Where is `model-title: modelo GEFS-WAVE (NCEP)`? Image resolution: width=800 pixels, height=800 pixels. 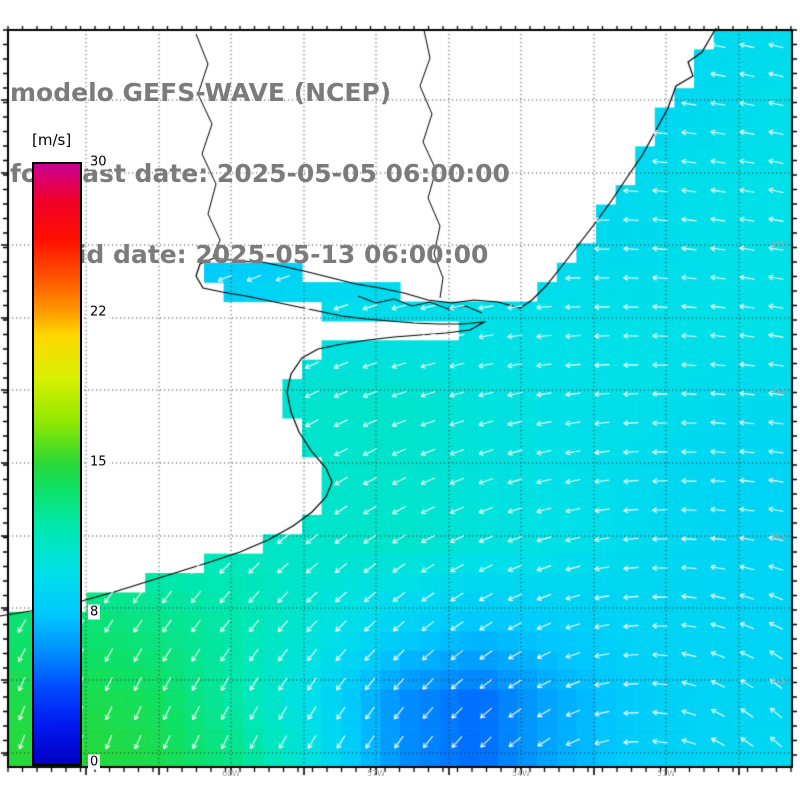
model-title: modelo GEFS-WAVE (NCEP) is located at coordinates (201, 92).